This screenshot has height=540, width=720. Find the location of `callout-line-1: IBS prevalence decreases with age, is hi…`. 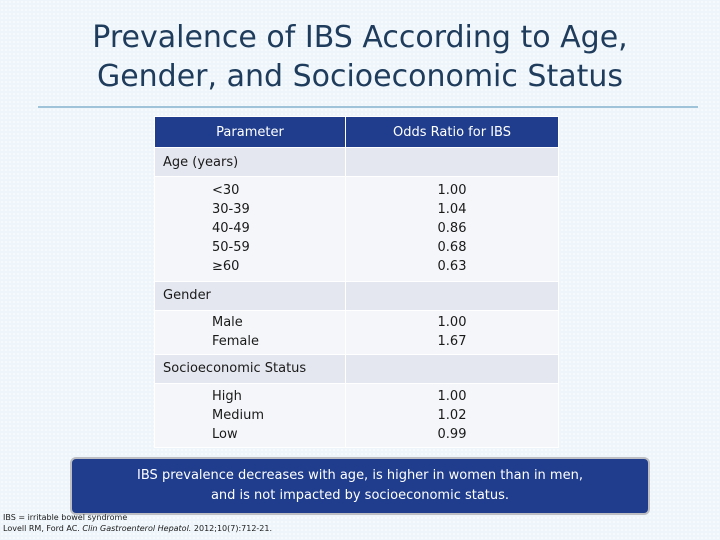

callout-line-1: IBS prevalence decreases with age, is hi… is located at coordinates (360, 475).